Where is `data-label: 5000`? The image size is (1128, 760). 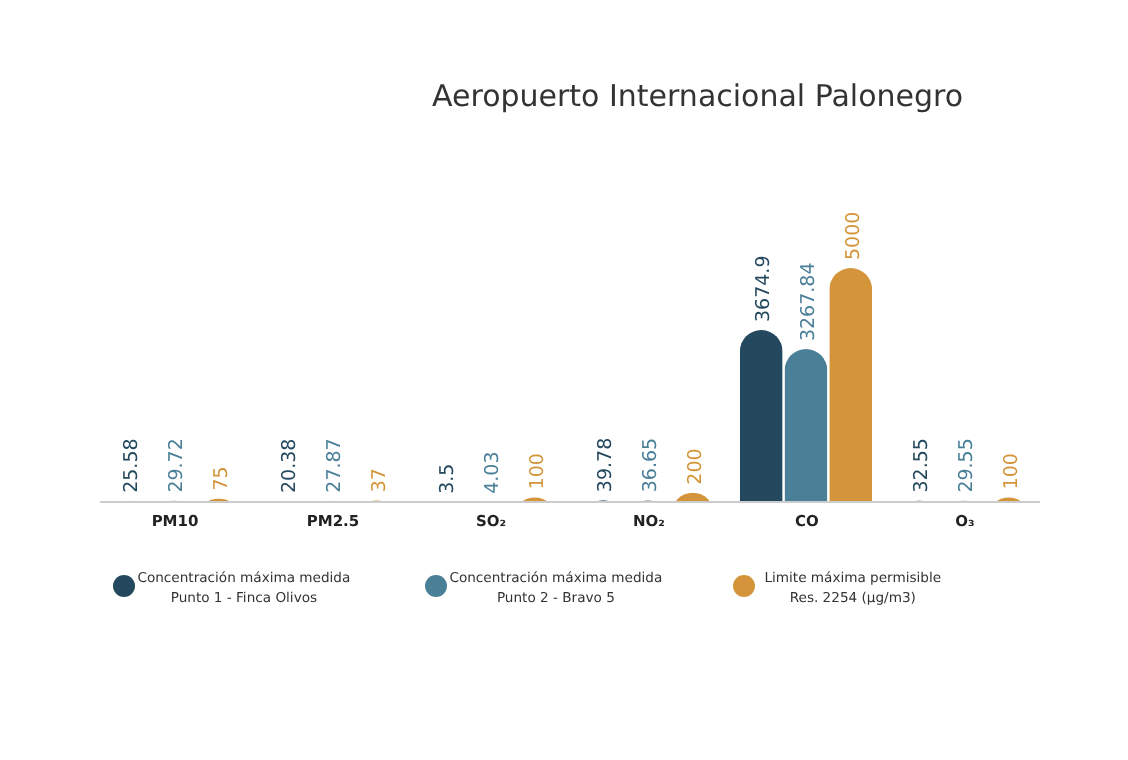 data-label: 5000 is located at coordinates (853, 235).